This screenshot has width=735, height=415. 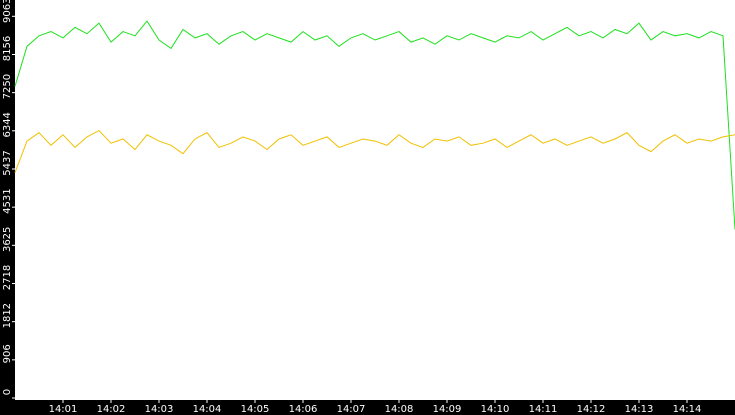 What do you see at coordinates (7, 353) in the screenshot?
I see `y-tick-label: 906` at bounding box center [7, 353].